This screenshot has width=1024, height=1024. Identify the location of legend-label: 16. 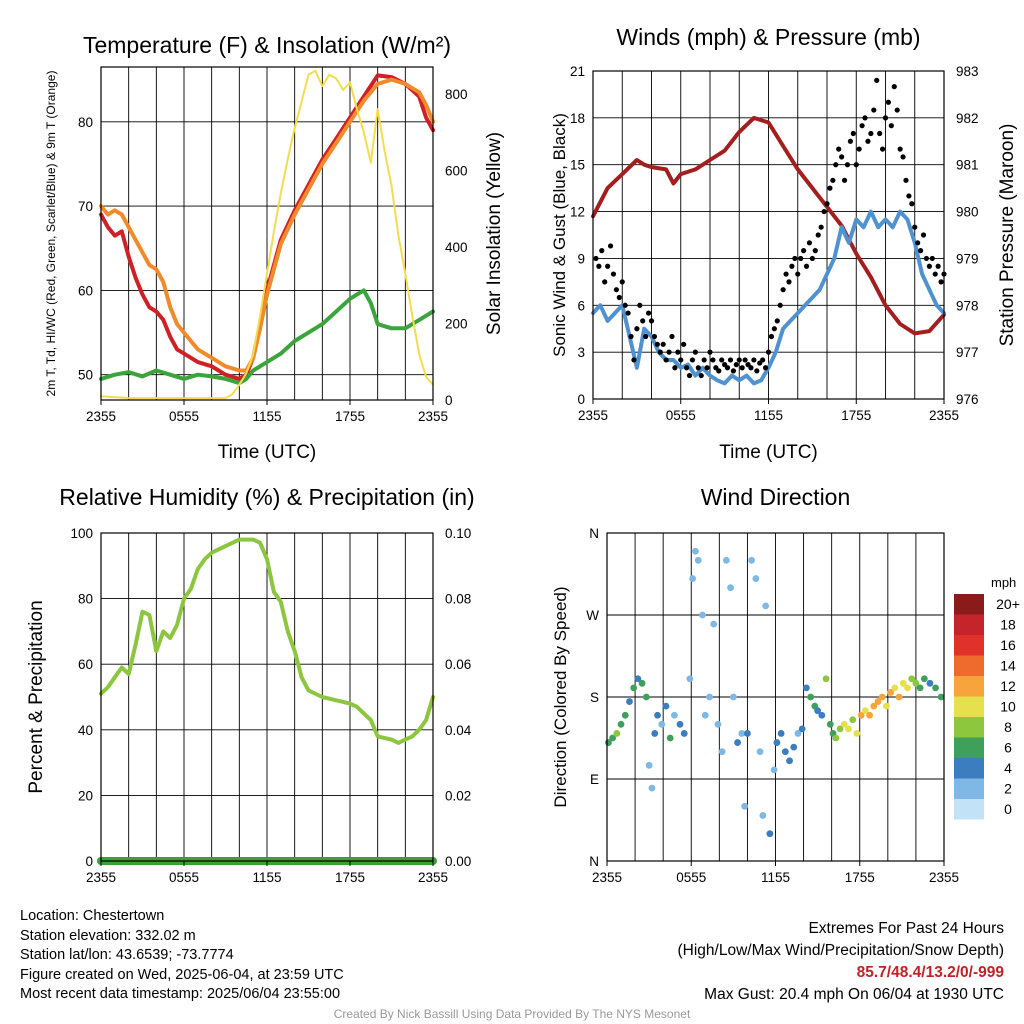
(1008, 645).